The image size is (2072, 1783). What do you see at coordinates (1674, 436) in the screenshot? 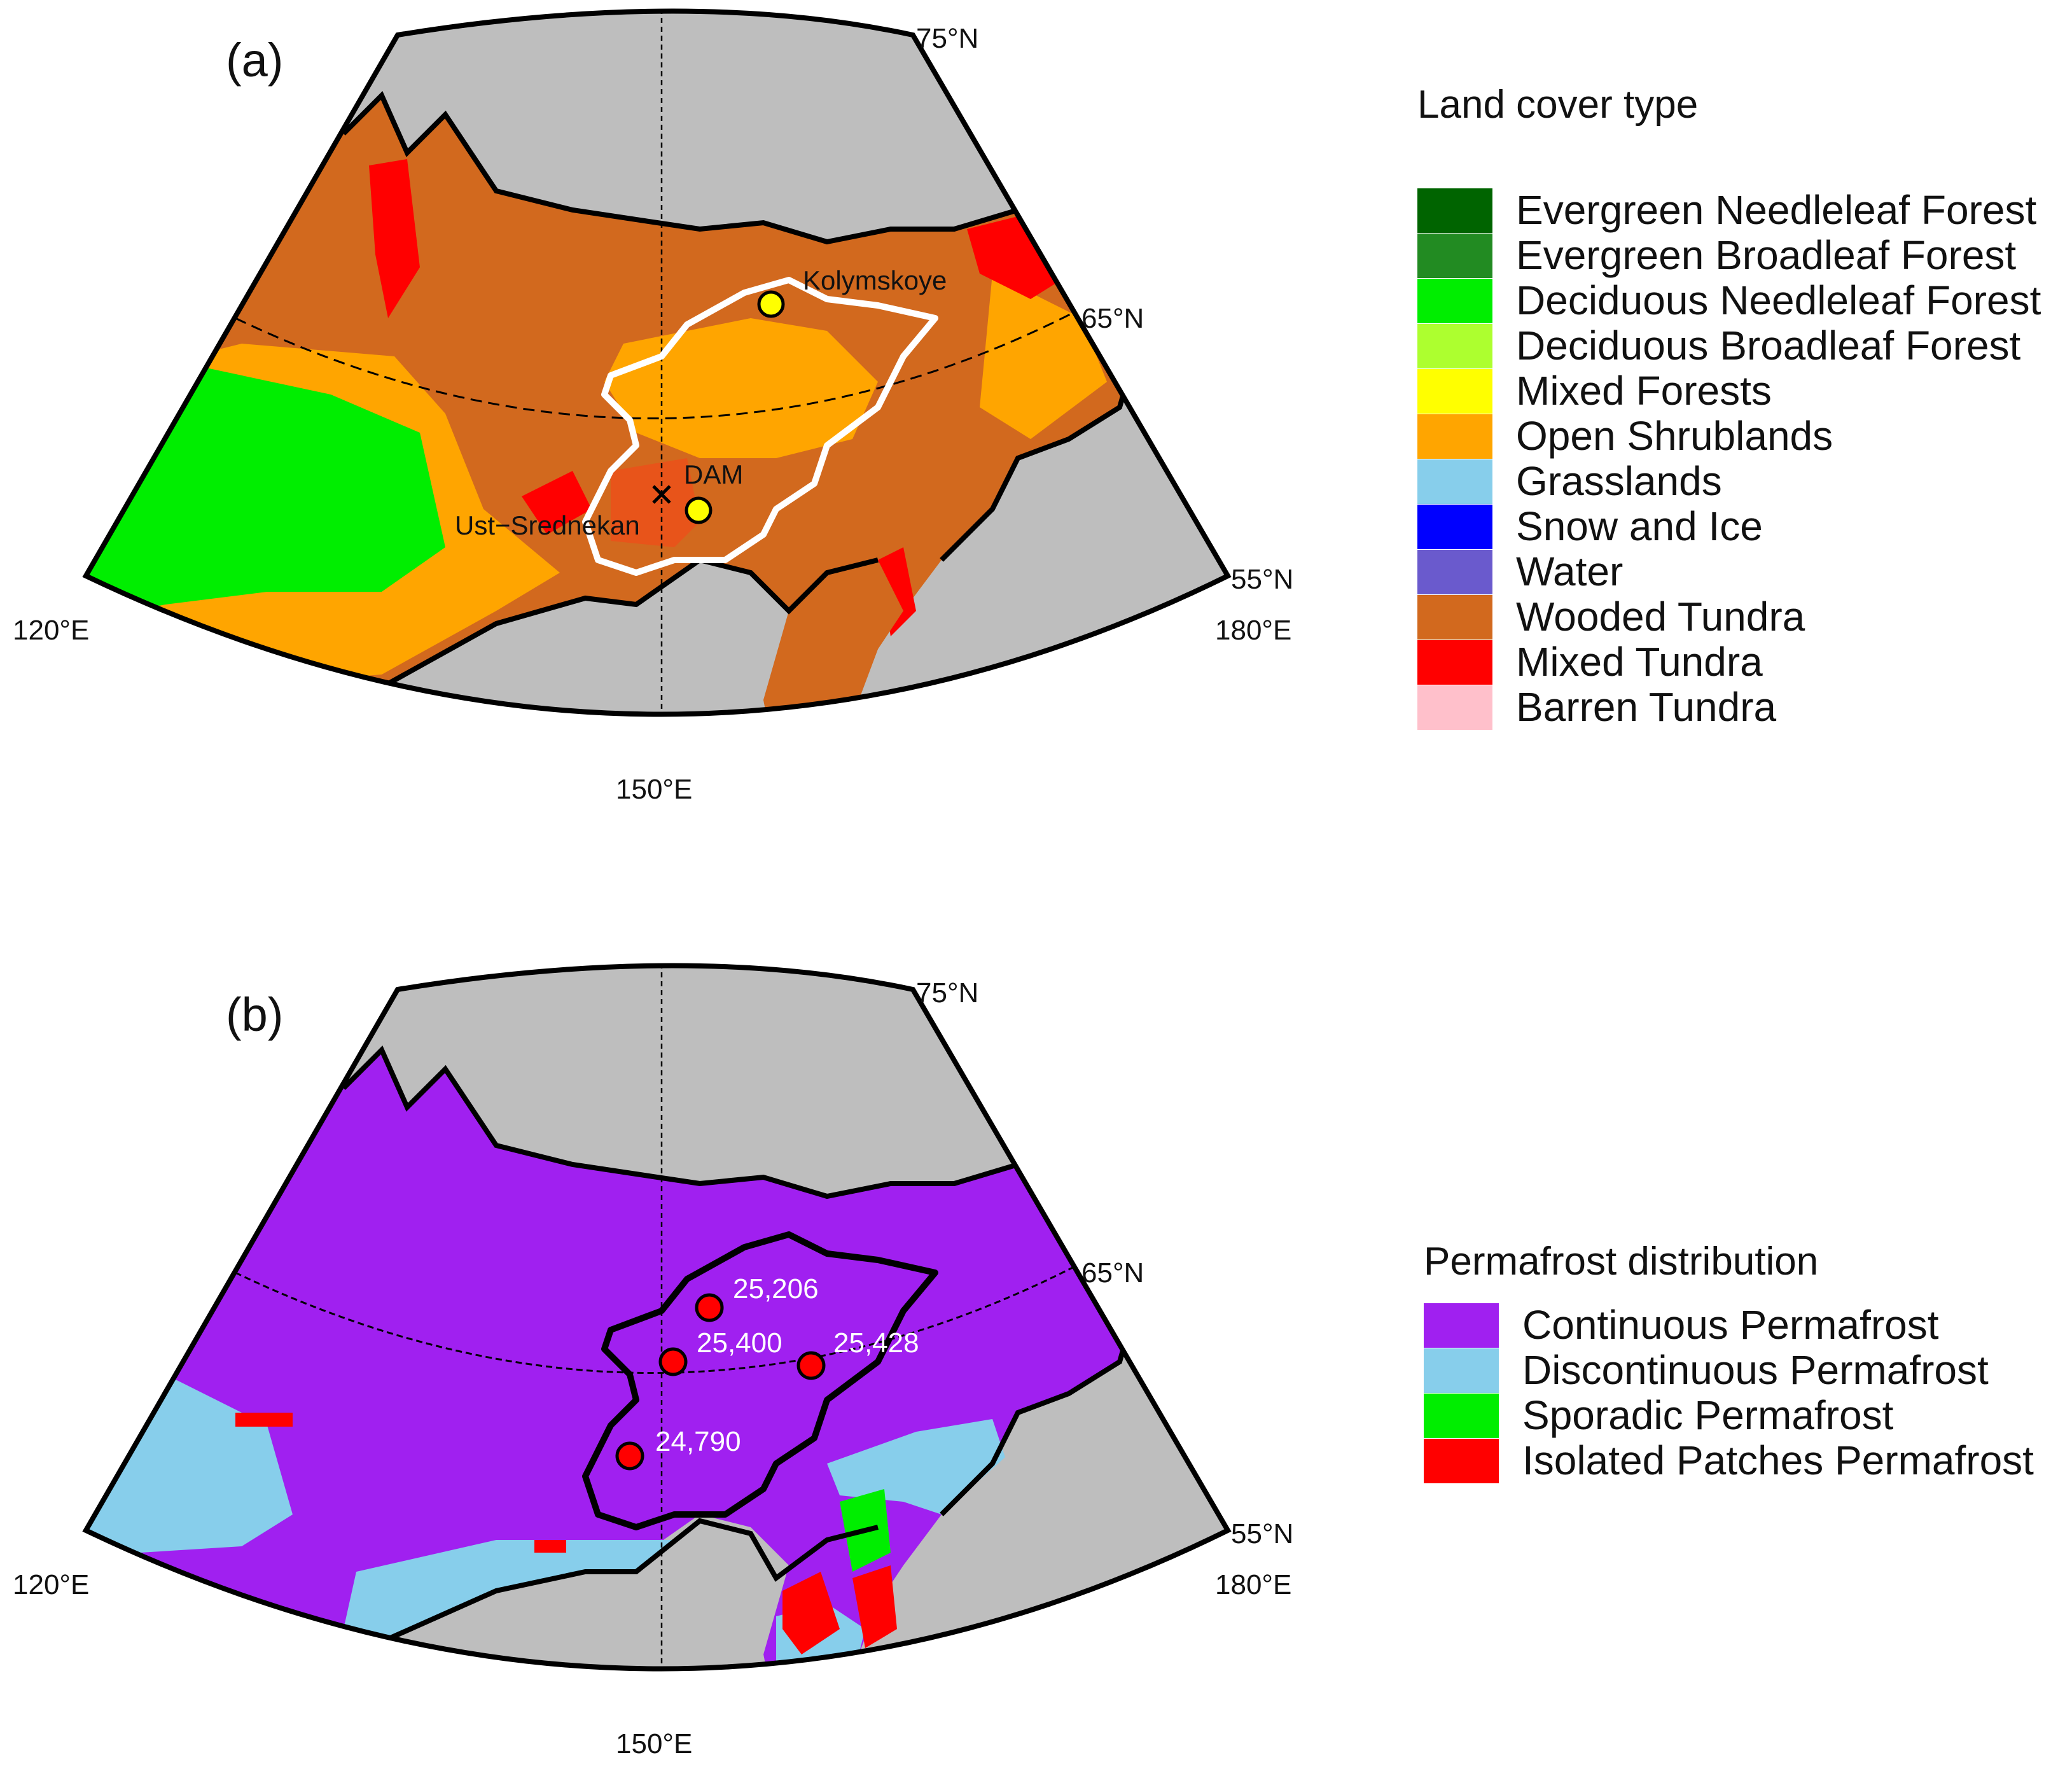
I see `legend-a-label-5: Open Shrublands` at bounding box center [1674, 436].